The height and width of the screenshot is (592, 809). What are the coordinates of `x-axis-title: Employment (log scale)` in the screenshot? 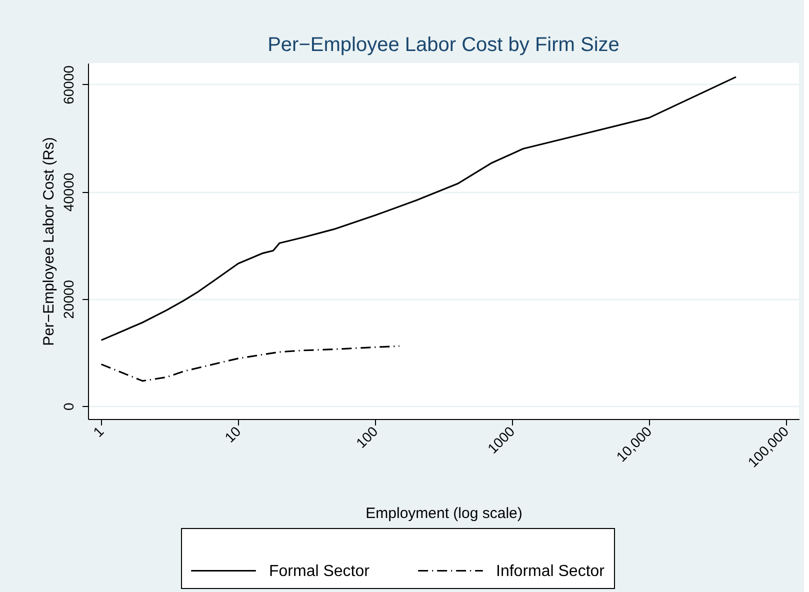 It's located at (444, 513).